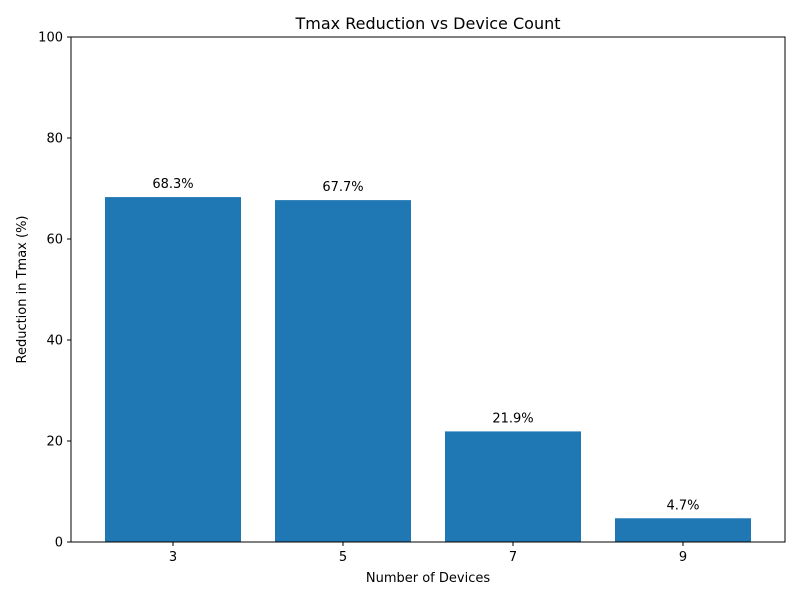  What do you see at coordinates (59, 543) in the screenshot?
I see `y-tick-label-0: 0` at bounding box center [59, 543].